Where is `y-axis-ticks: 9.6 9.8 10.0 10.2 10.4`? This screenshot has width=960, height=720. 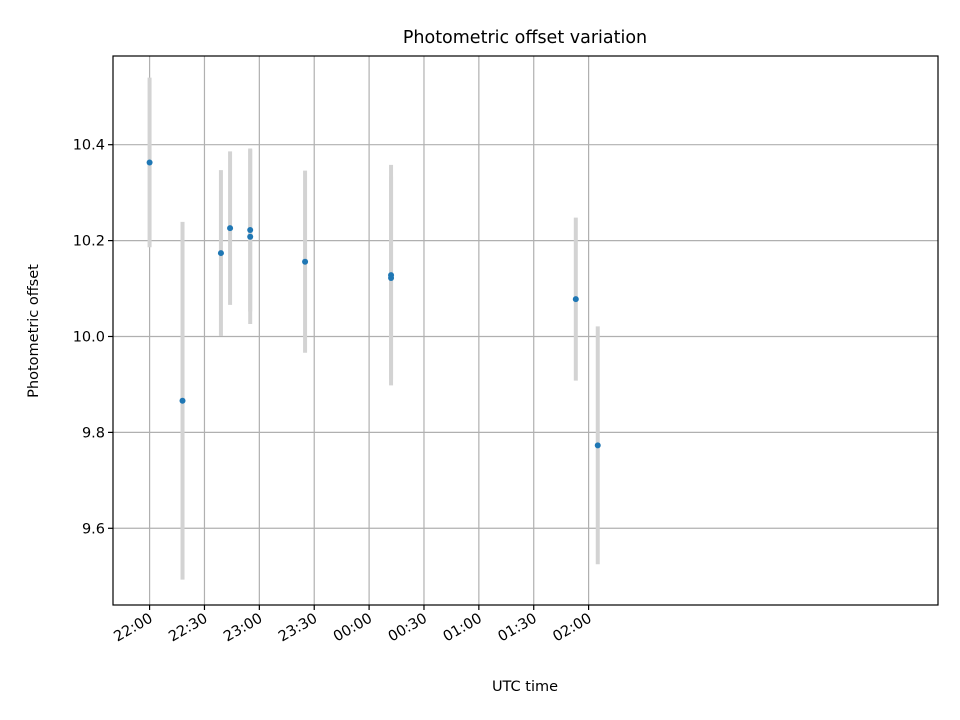 y-axis-ticks: 9.6 9.8 10.0 10.2 10.4 is located at coordinates (93, 337).